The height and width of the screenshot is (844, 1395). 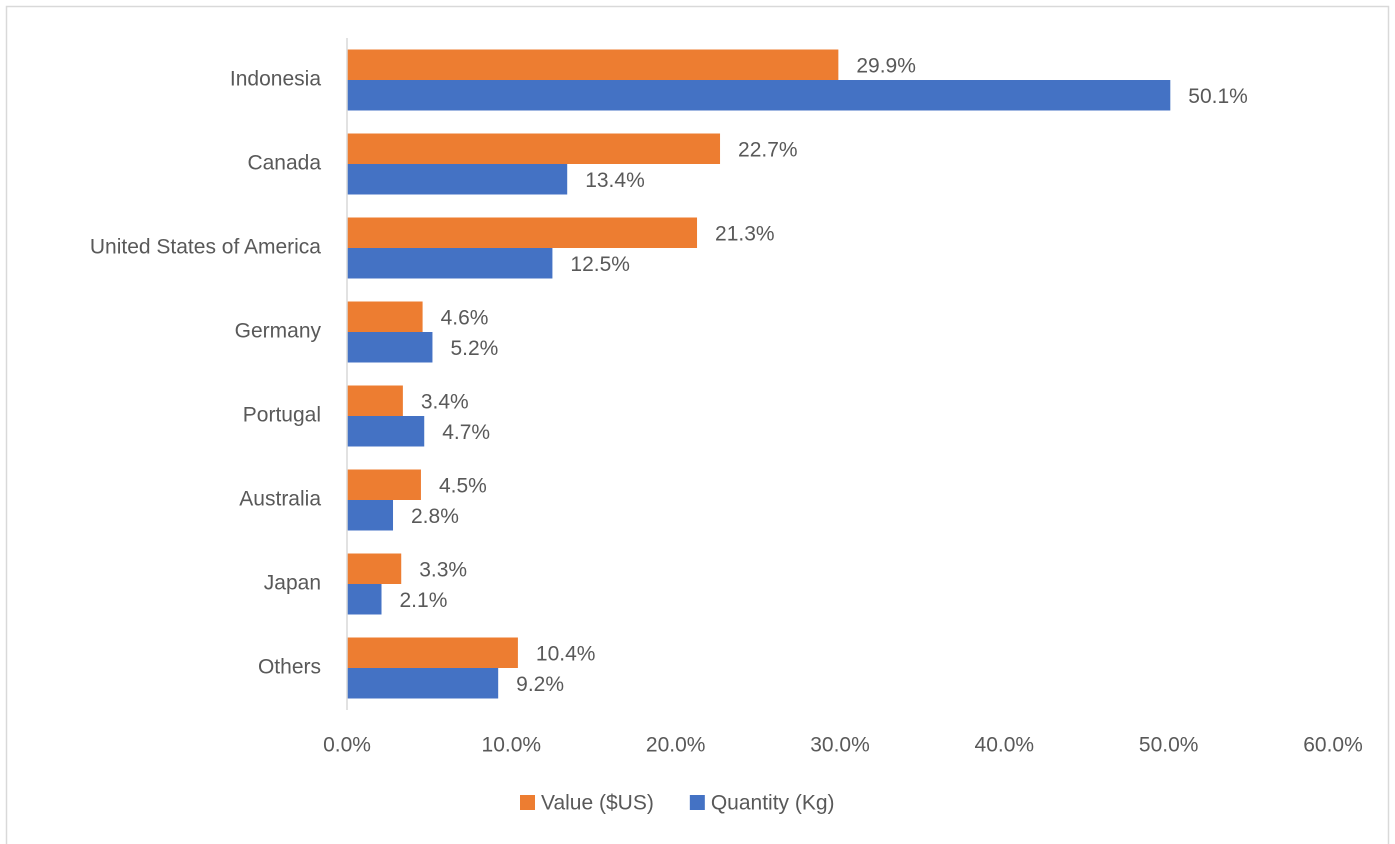 I want to click on y-tick-label: Japan, so click(x=292, y=583).